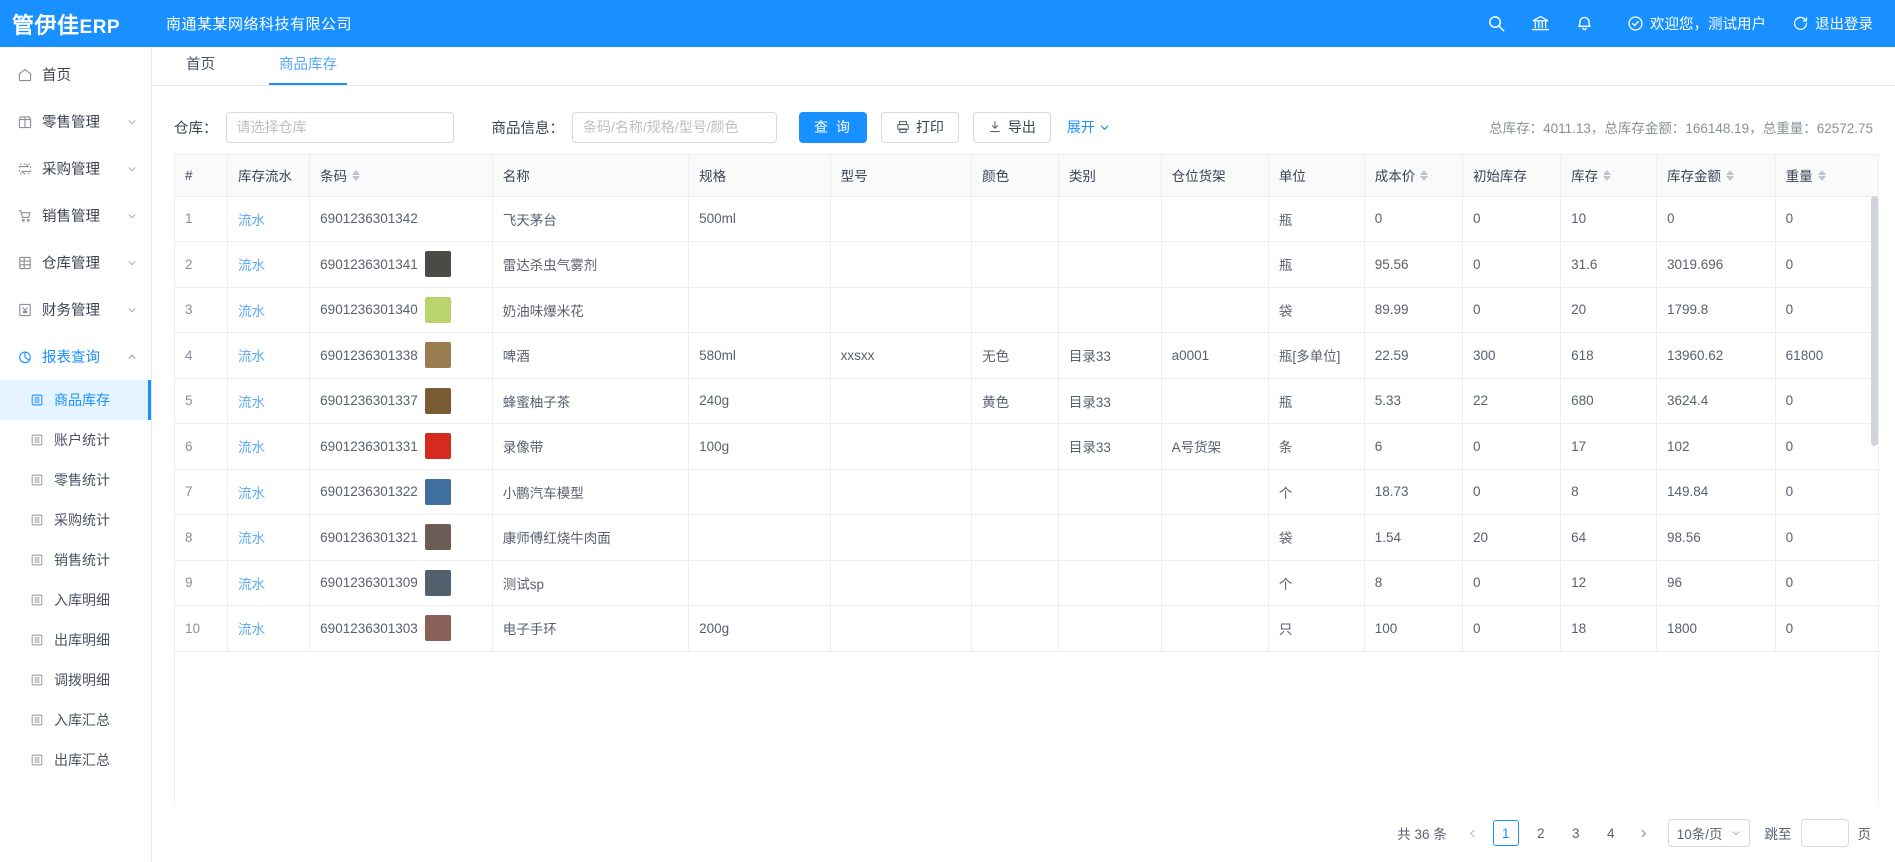 This screenshot has height=862, width=1895. I want to click on cell-model, so click(901, 583).